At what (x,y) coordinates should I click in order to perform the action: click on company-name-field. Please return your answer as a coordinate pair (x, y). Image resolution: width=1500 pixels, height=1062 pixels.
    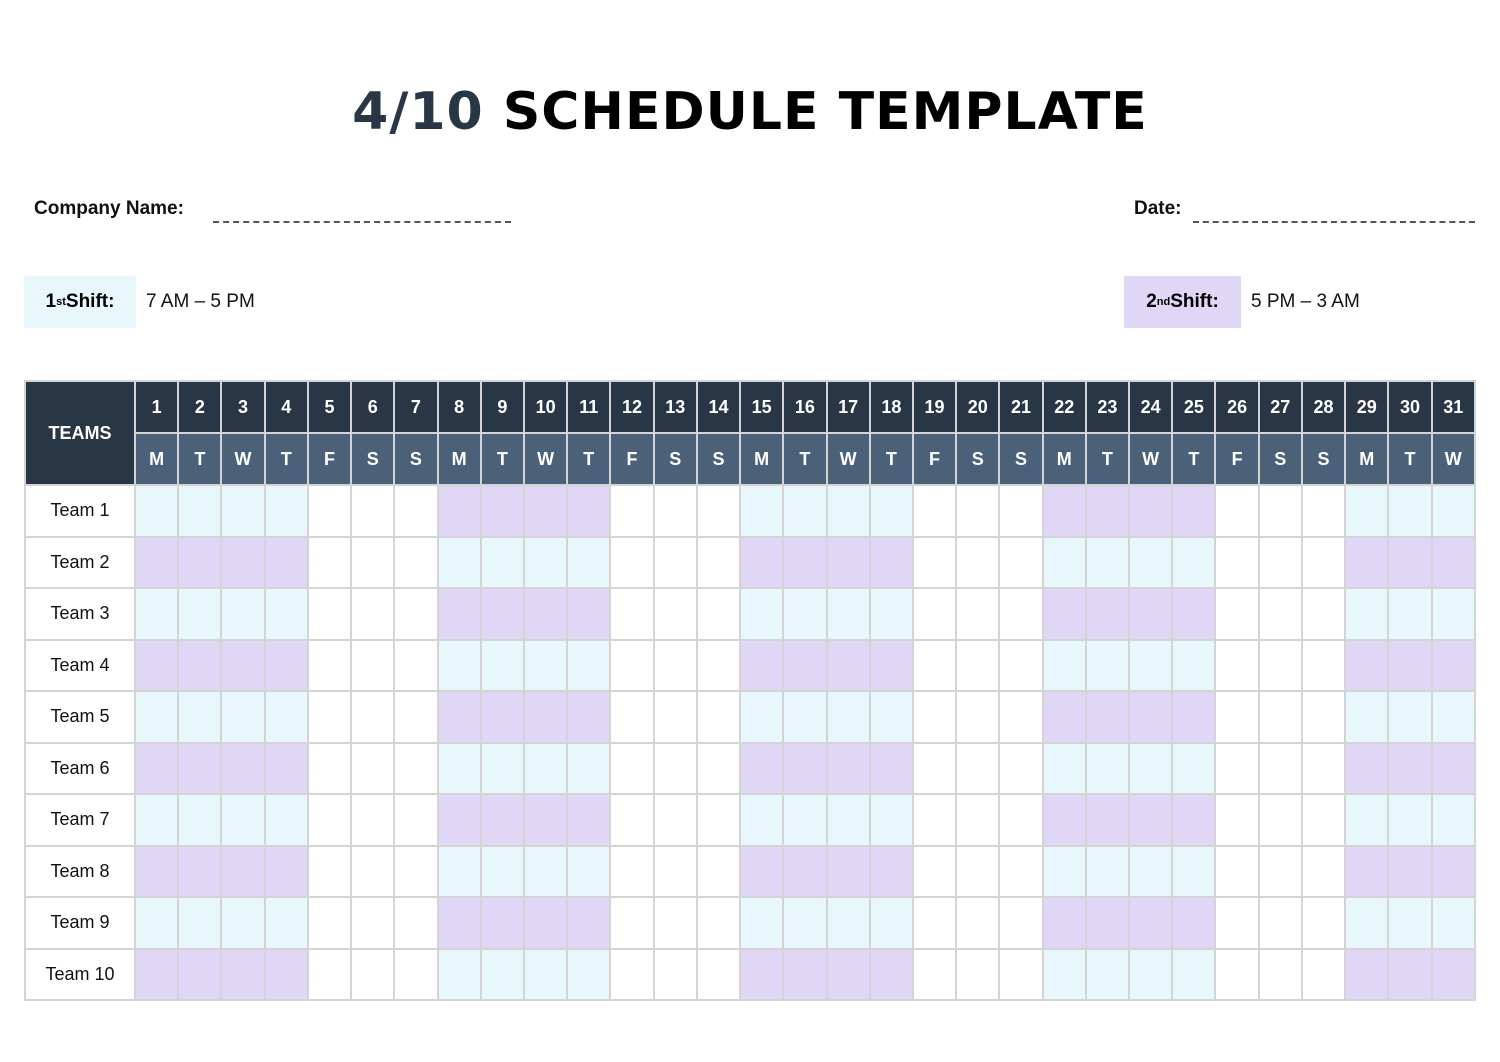
    Looking at the image, I should click on (362, 222).